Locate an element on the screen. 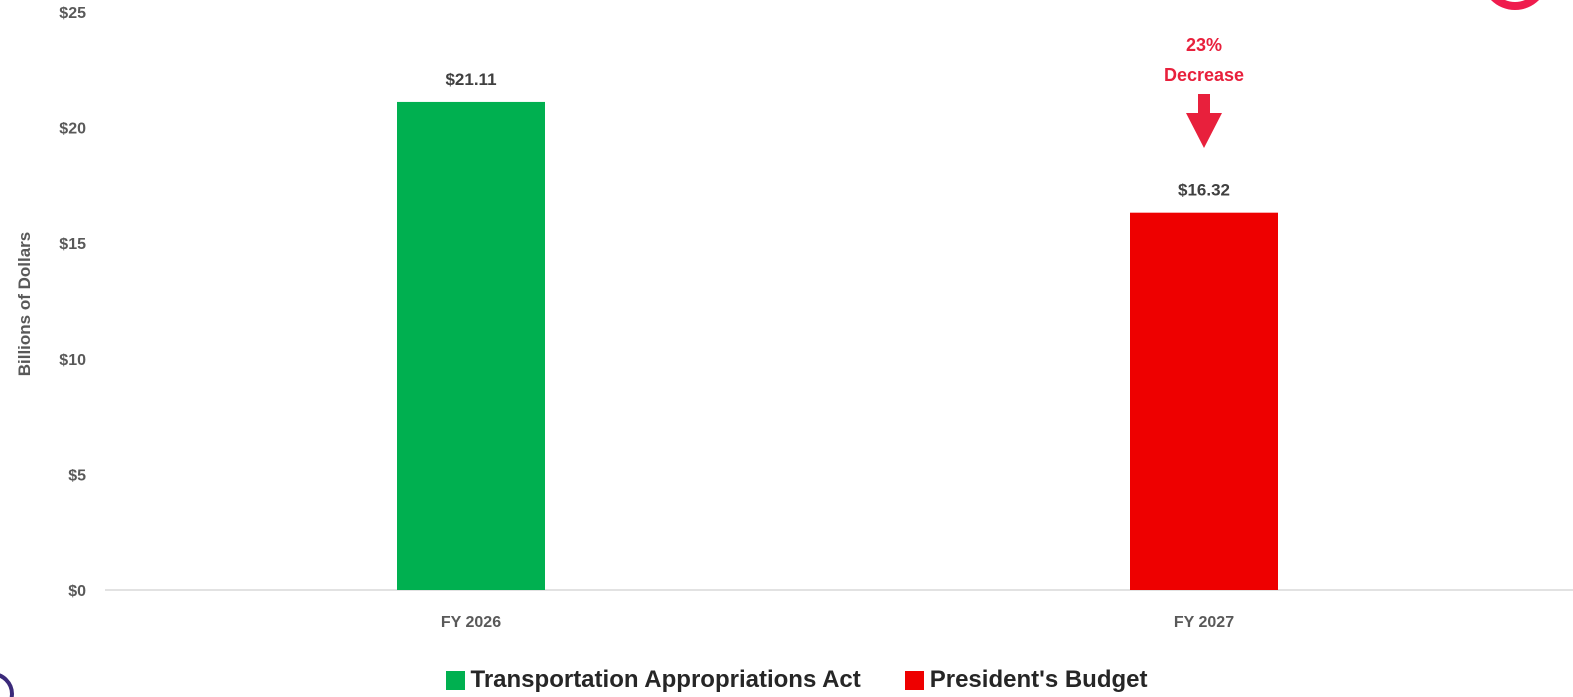 The height and width of the screenshot is (697, 1573). y-axis-title: Billions of Dollars is located at coordinates (24, 304).